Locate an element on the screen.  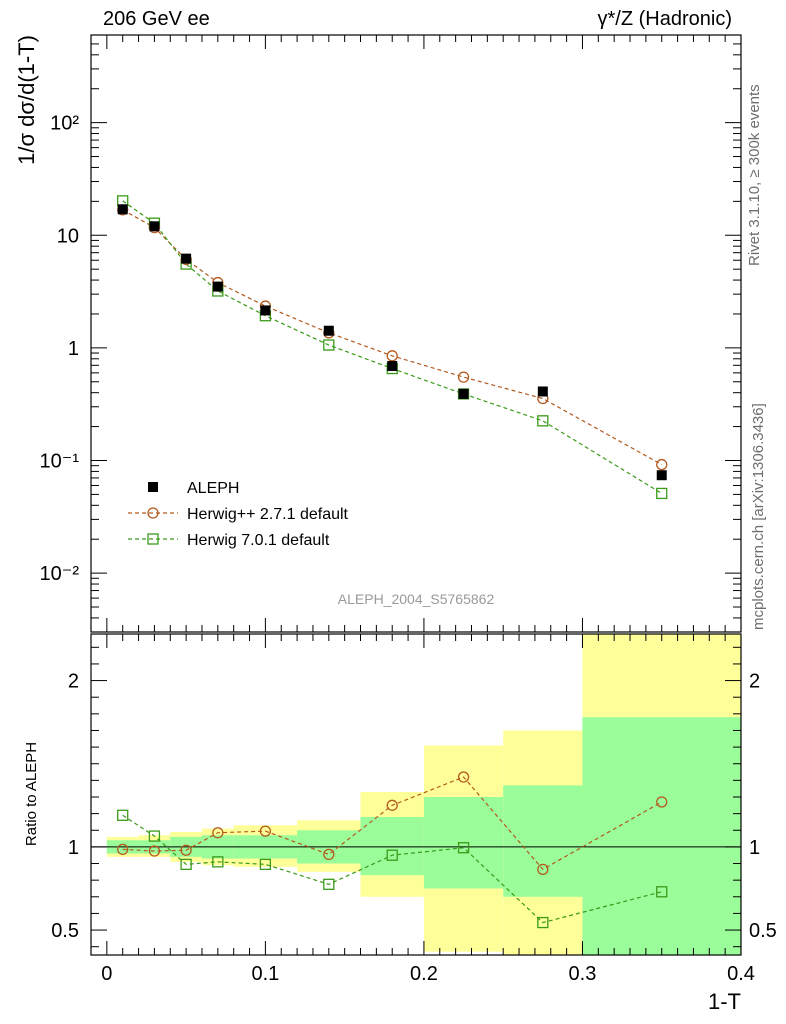
ratio-y-tick-label: 2 is located at coordinates (73, 682).